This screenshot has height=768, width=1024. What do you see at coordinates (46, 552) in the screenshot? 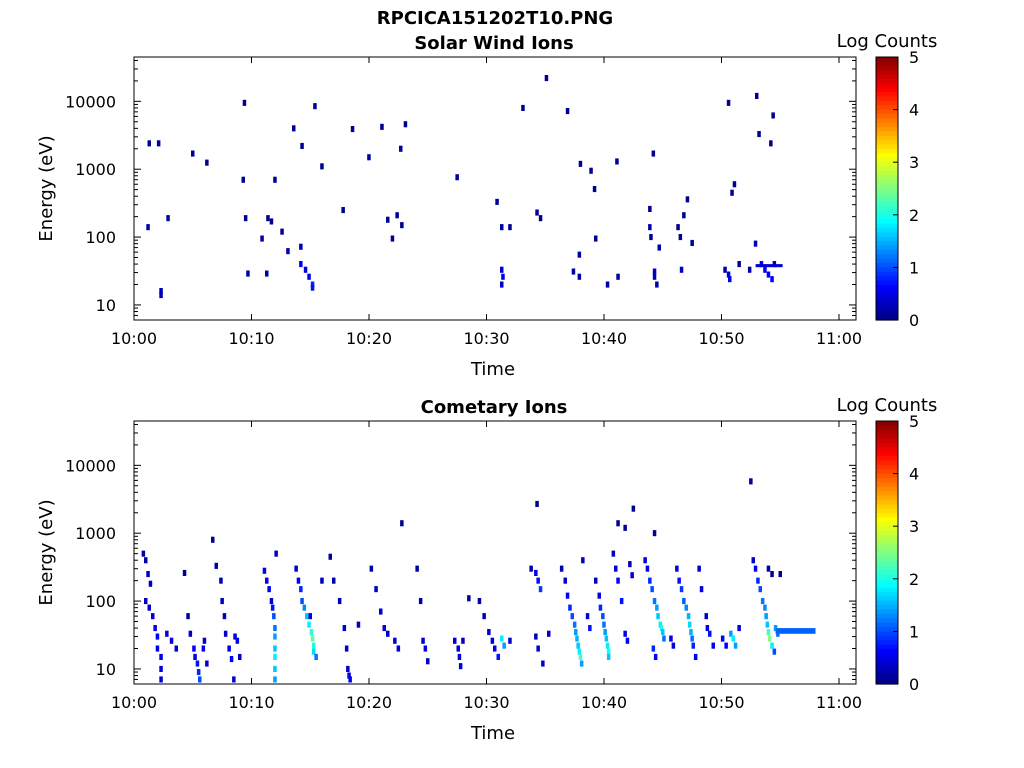
I see `y-axis-label: Energy (eV)` at bounding box center [46, 552].